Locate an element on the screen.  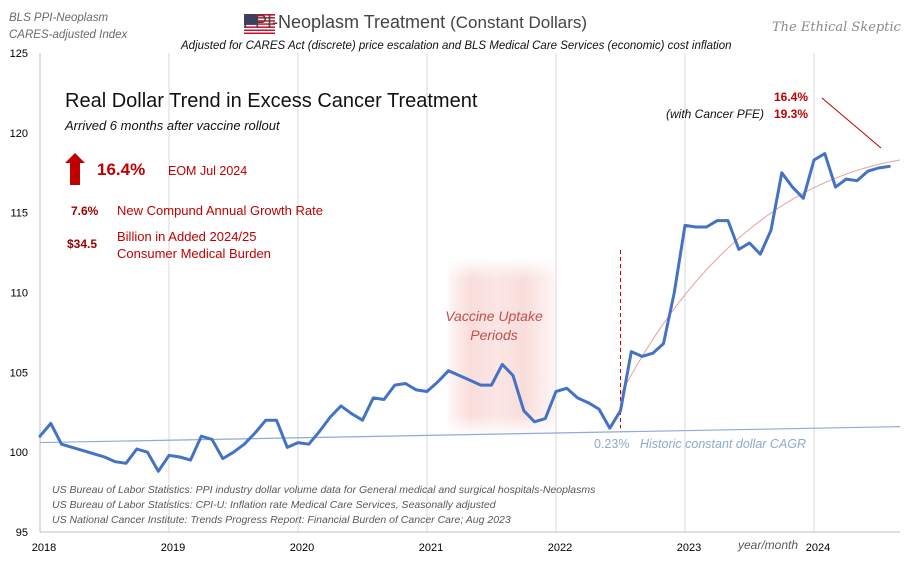
x-axis-ticks: 2018 2019 2020 2021 2022 2023 2024 is located at coordinates (431, 548).